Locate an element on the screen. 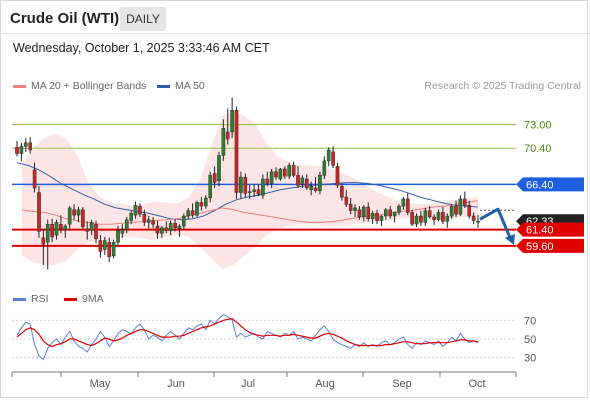 The width and height of the screenshot is (590, 400). ma50-swatch is located at coordinates (163, 86).